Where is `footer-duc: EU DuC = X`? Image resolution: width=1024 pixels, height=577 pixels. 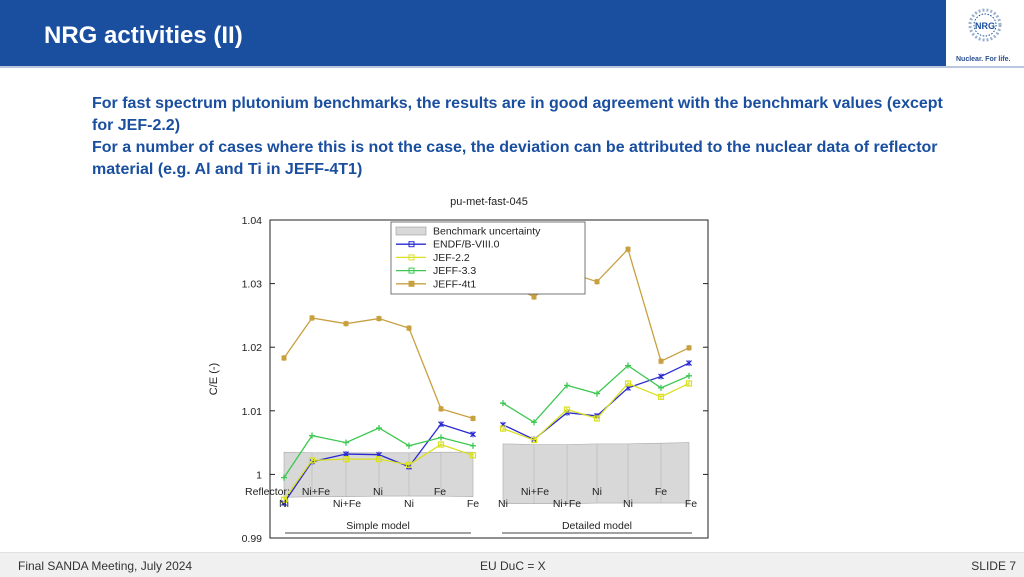
footer-duc: EU DuC = X is located at coordinates (513, 566).